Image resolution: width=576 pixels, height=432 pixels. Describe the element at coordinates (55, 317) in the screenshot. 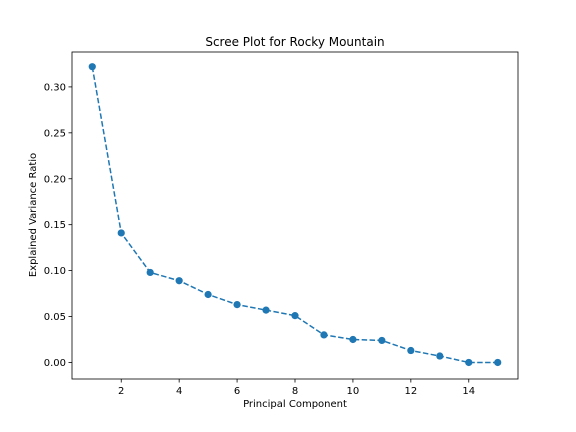

I see `y-tick-label: 0.05` at that location.